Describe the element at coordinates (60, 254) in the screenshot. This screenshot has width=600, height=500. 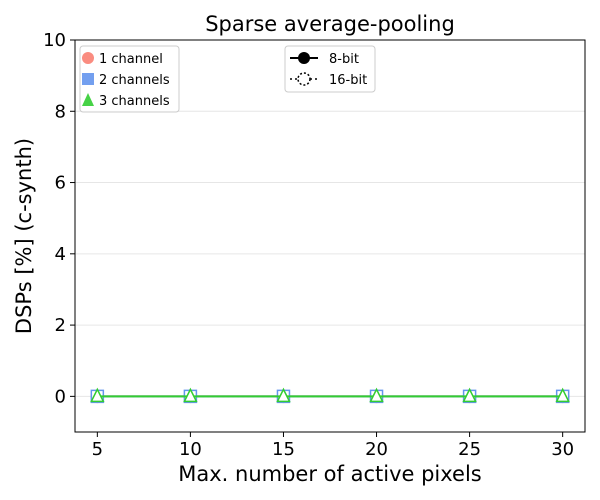
I see `y-tick-label: 4` at that location.